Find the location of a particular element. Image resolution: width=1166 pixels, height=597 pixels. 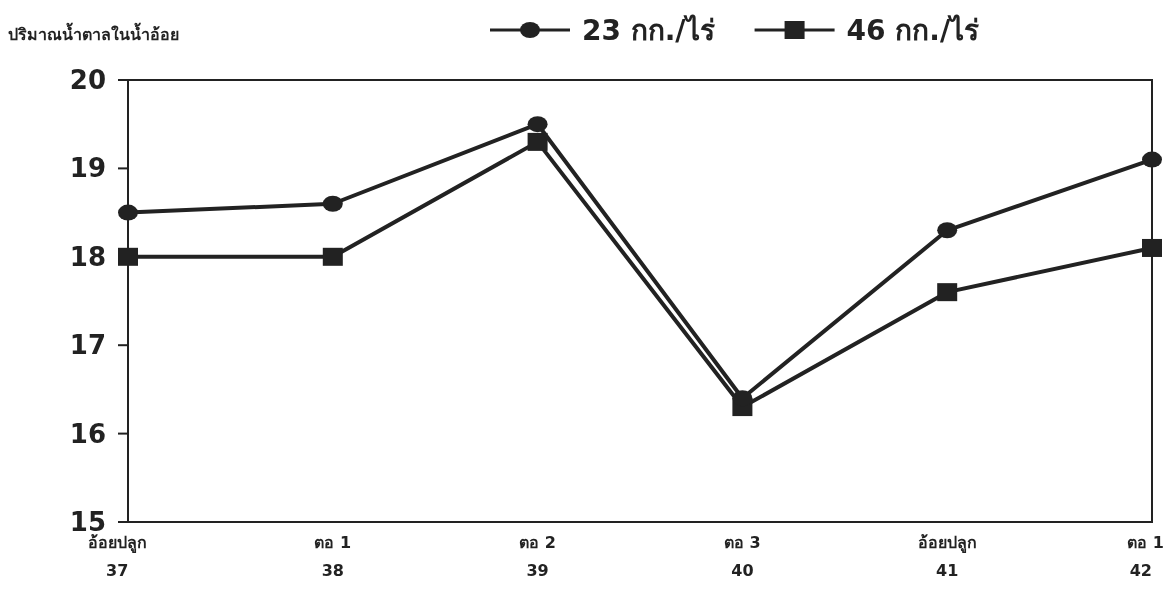

y-tick-label: 16 is located at coordinates (87, 433).